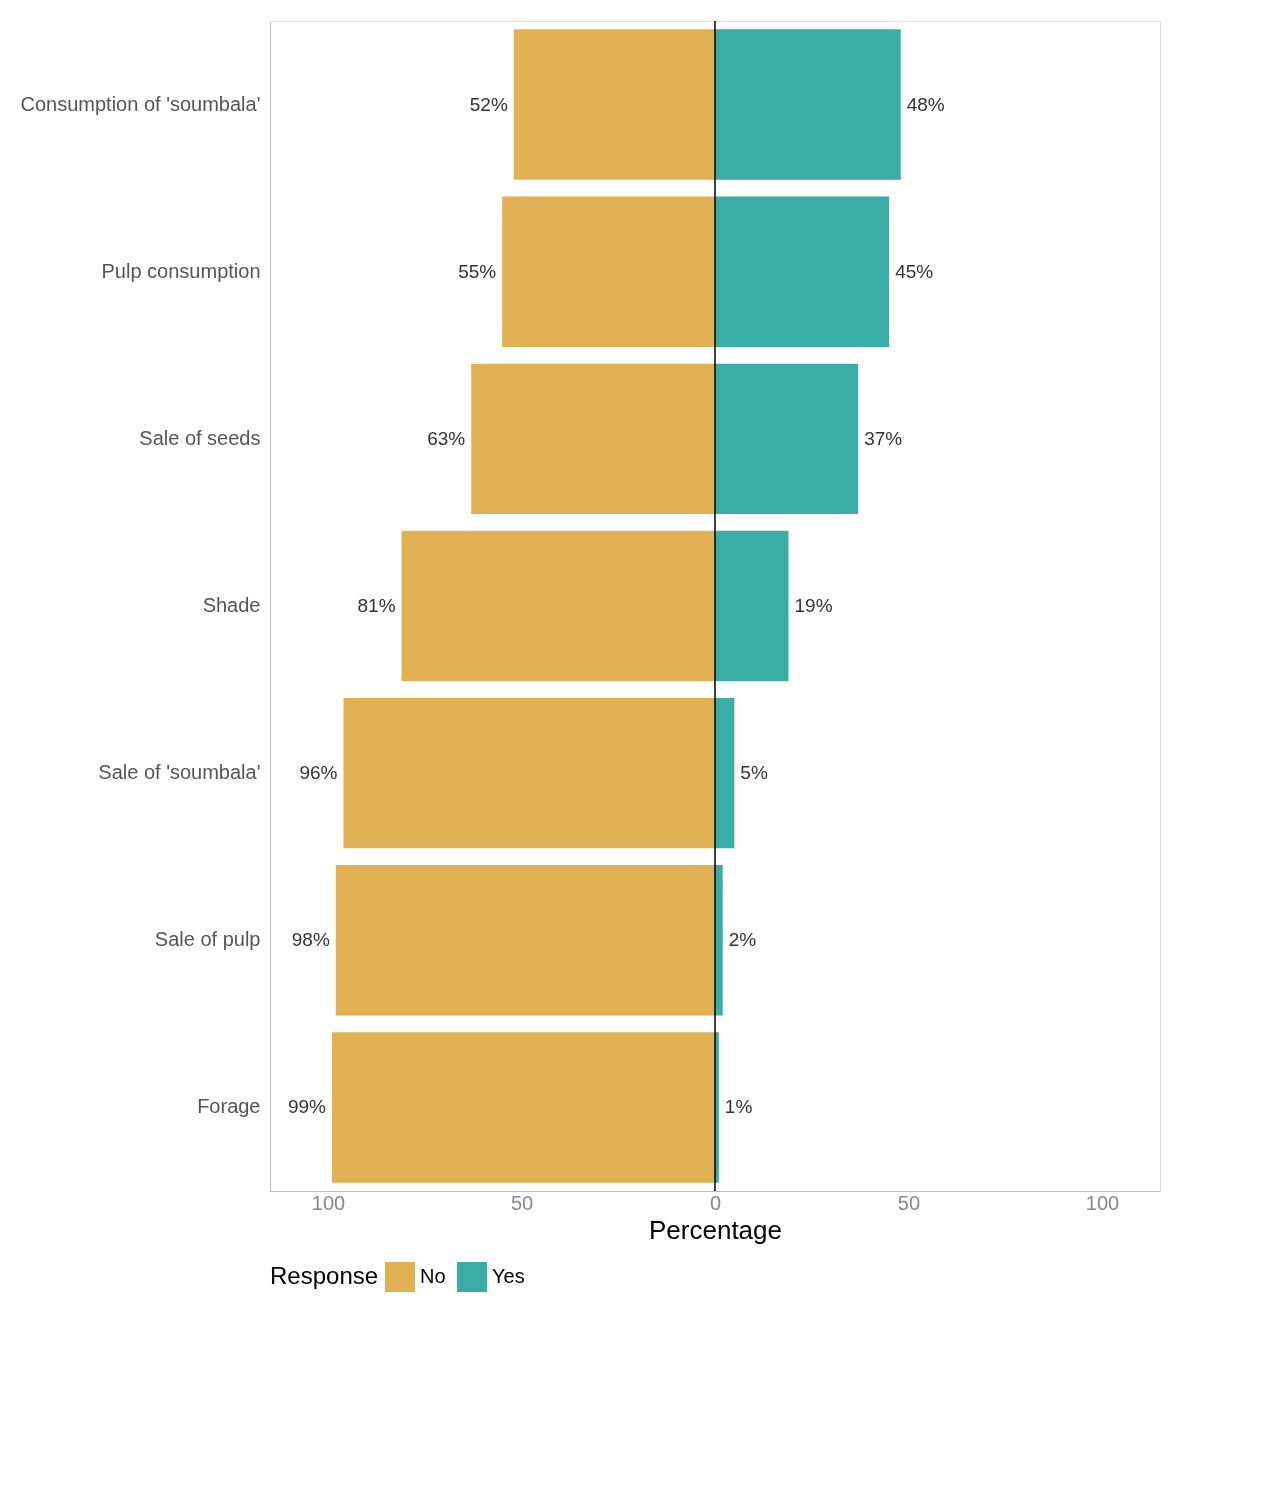 Image resolution: width=1266 pixels, height=1491 pixels. What do you see at coordinates (433, 1276) in the screenshot?
I see `legend-label: No` at bounding box center [433, 1276].